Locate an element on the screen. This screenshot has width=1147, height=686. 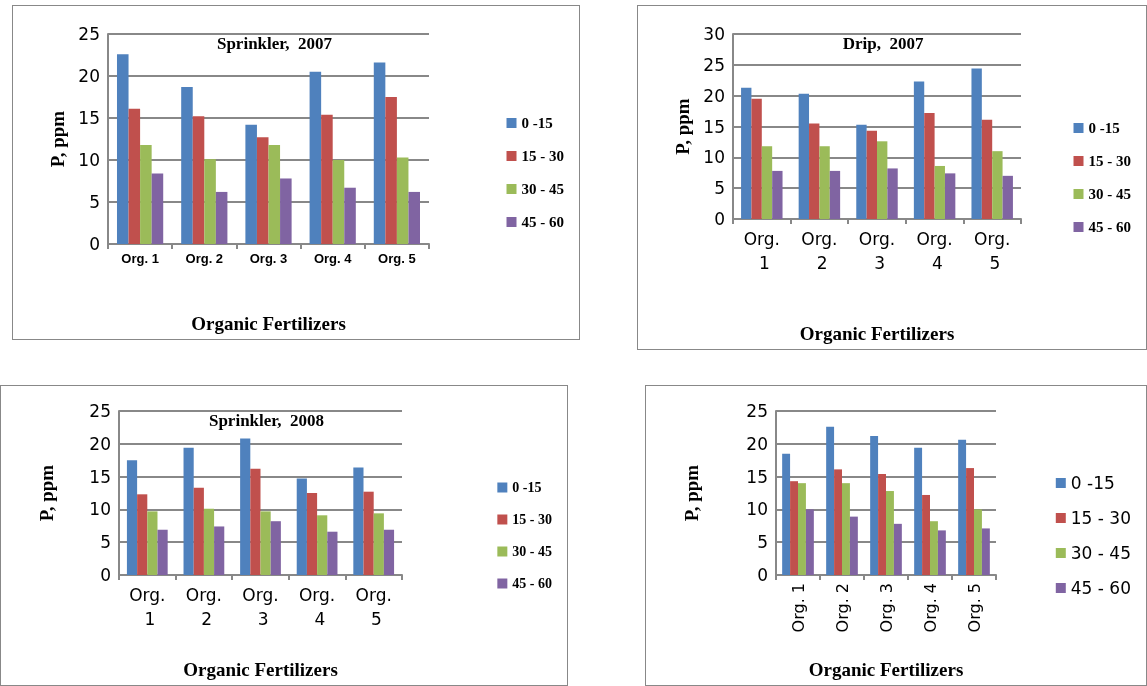
chart-title: Sprinkler, 2008 is located at coordinates (266, 420).